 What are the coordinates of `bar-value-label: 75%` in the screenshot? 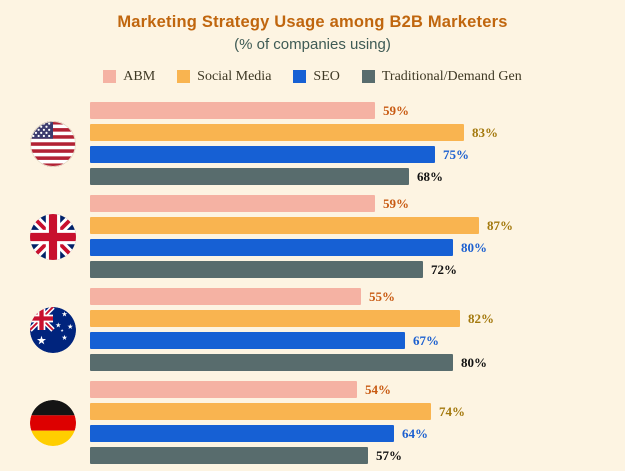 It's located at (456, 154).